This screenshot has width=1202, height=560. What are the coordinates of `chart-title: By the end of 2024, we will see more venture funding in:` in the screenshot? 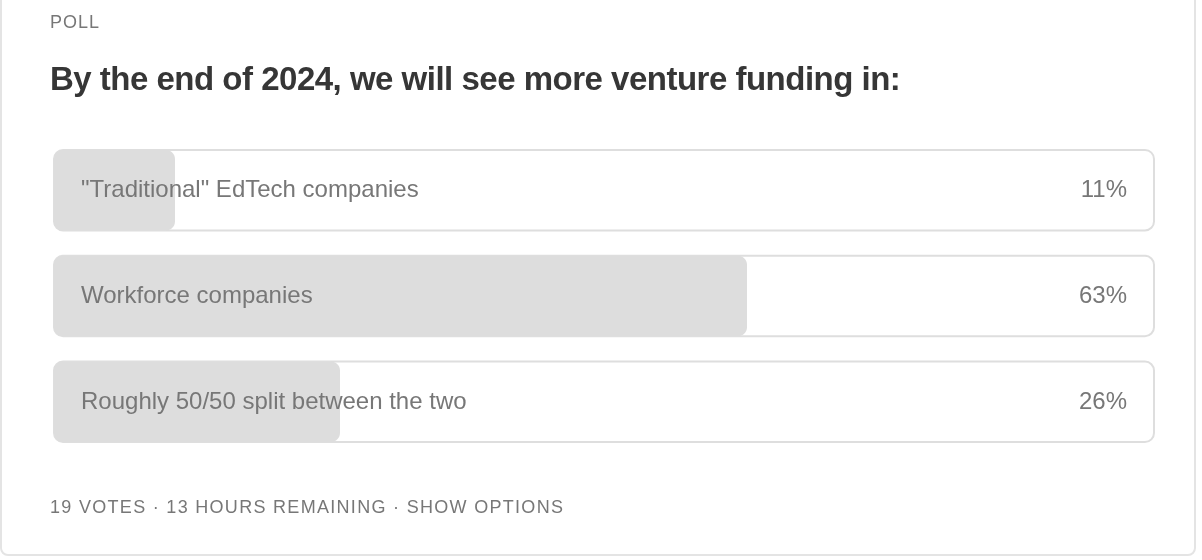 It's located at (475, 79).